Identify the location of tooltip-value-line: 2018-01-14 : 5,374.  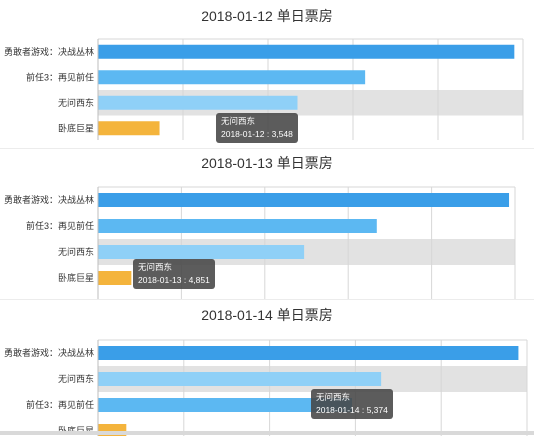
(352, 410).